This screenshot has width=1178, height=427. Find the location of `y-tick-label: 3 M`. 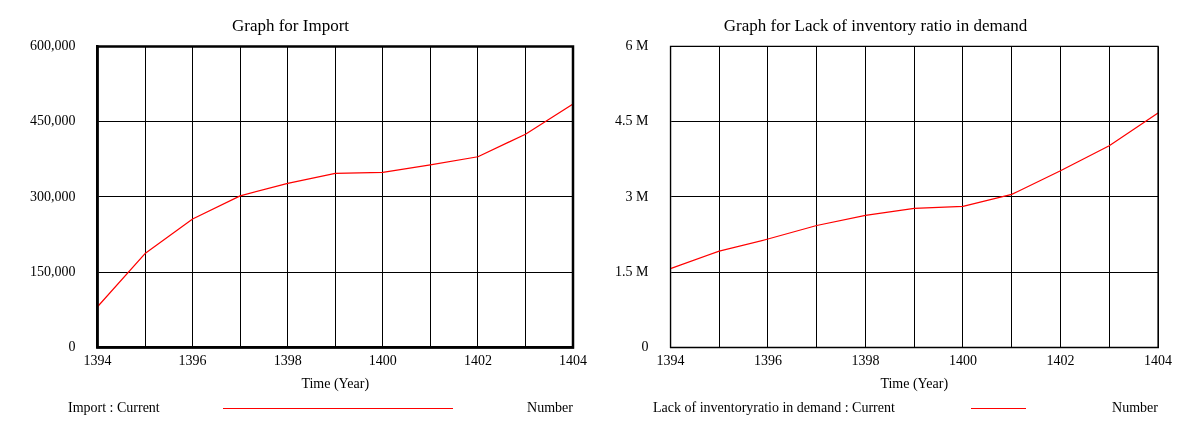

y-tick-label: 3 M is located at coordinates (637, 196).